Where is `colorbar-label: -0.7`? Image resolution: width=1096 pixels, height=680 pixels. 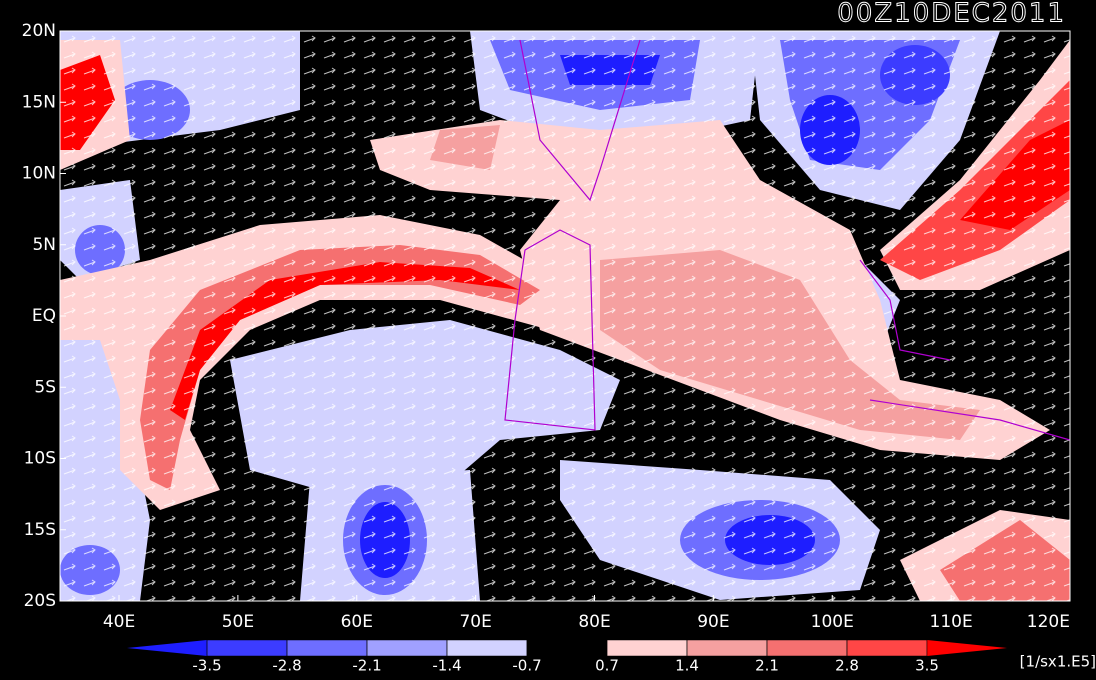
colorbar-label: -0.7 is located at coordinates (526, 666).